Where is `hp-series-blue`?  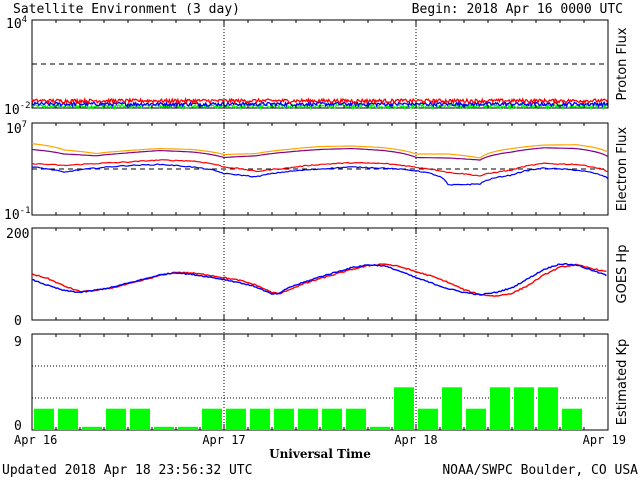 hp-series-blue is located at coordinates (319, 279).